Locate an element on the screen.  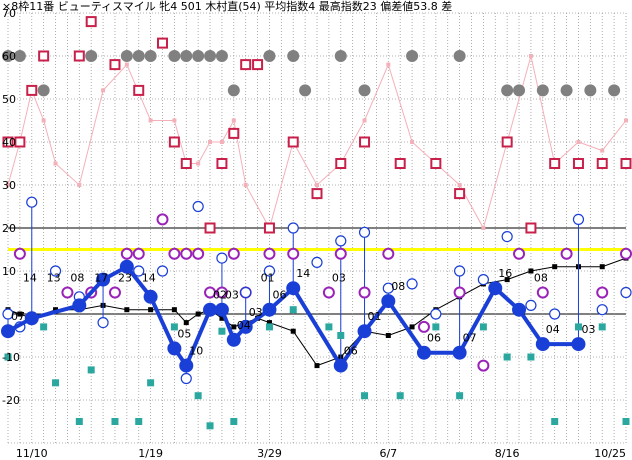
data-label: 07 is located at coordinates (470, 338).